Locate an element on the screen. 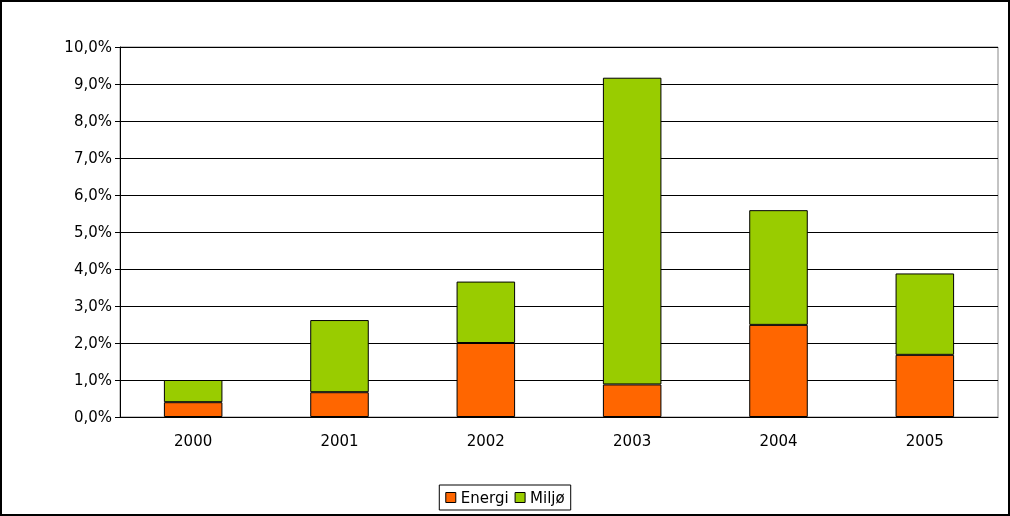 The image size is (1010, 516). y-tick-label: 5,0% is located at coordinates (92, 232).